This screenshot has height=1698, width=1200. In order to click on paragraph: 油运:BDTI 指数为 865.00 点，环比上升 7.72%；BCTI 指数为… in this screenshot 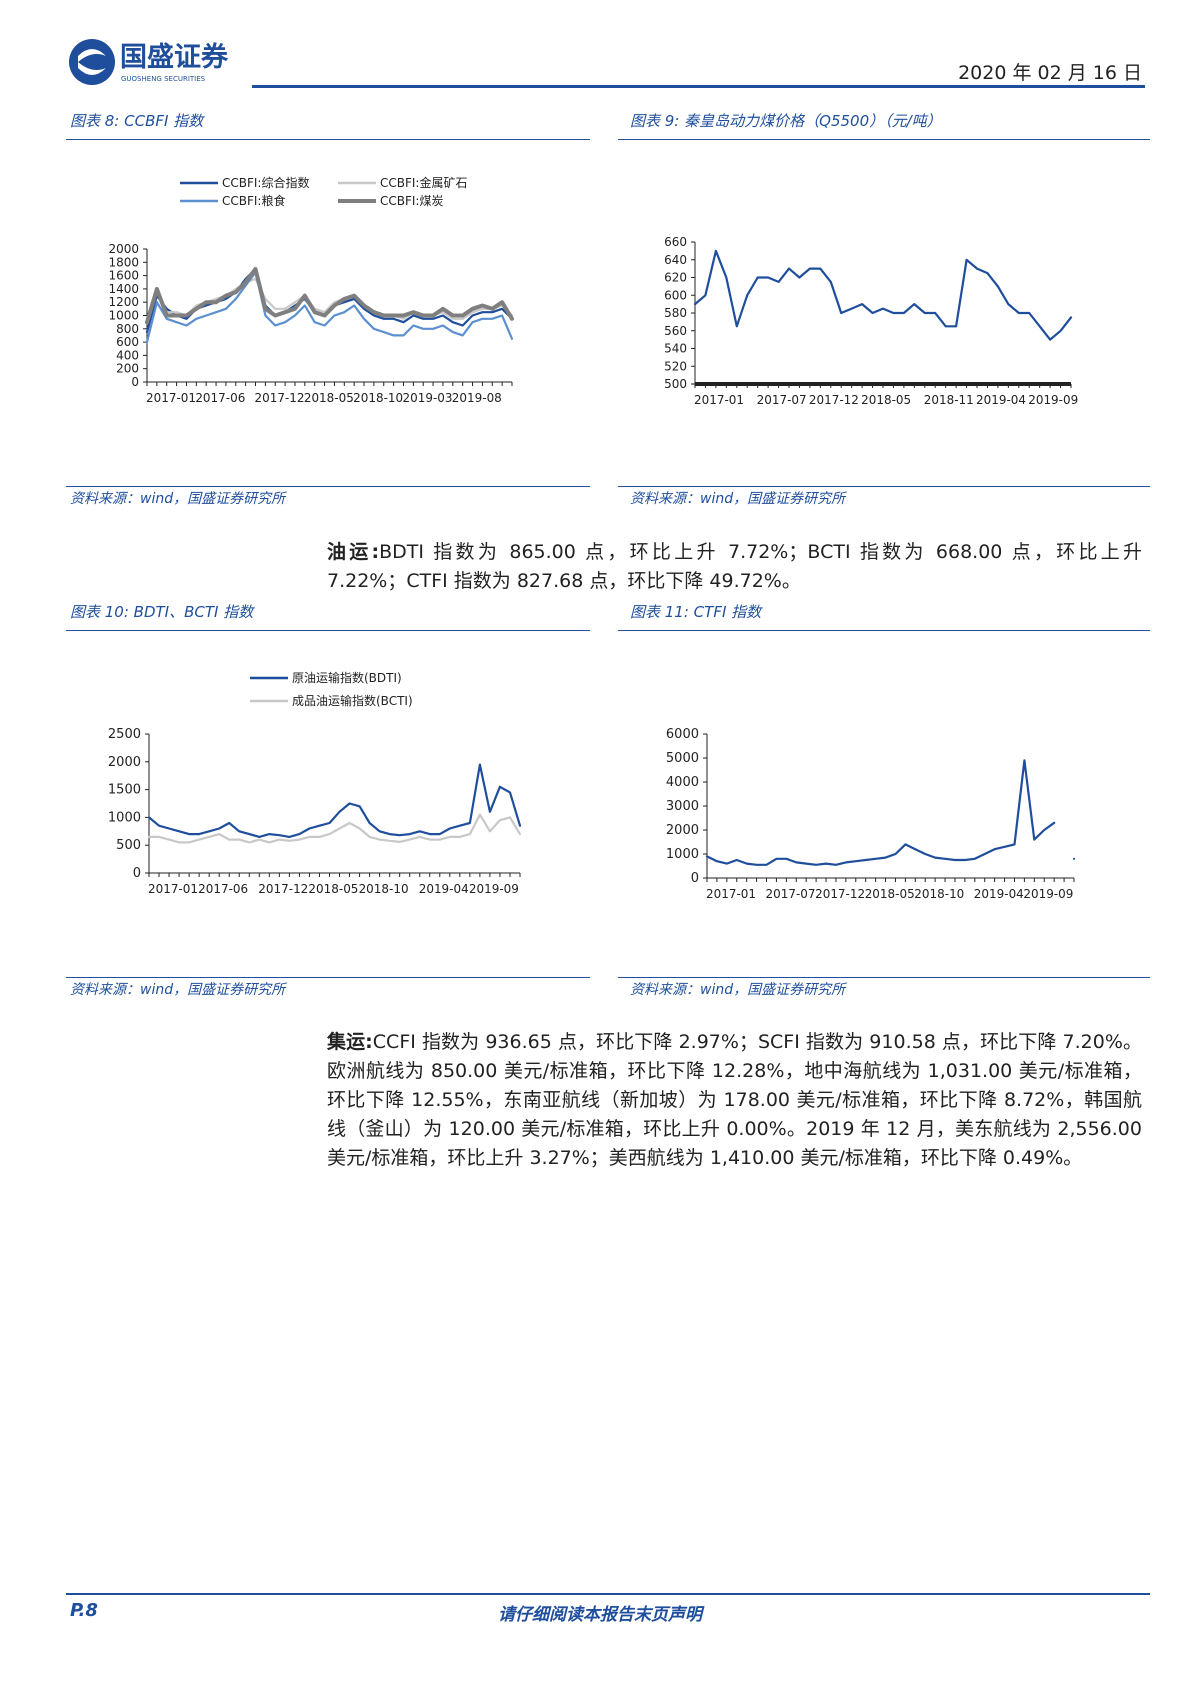, I will do `click(734, 567)`.